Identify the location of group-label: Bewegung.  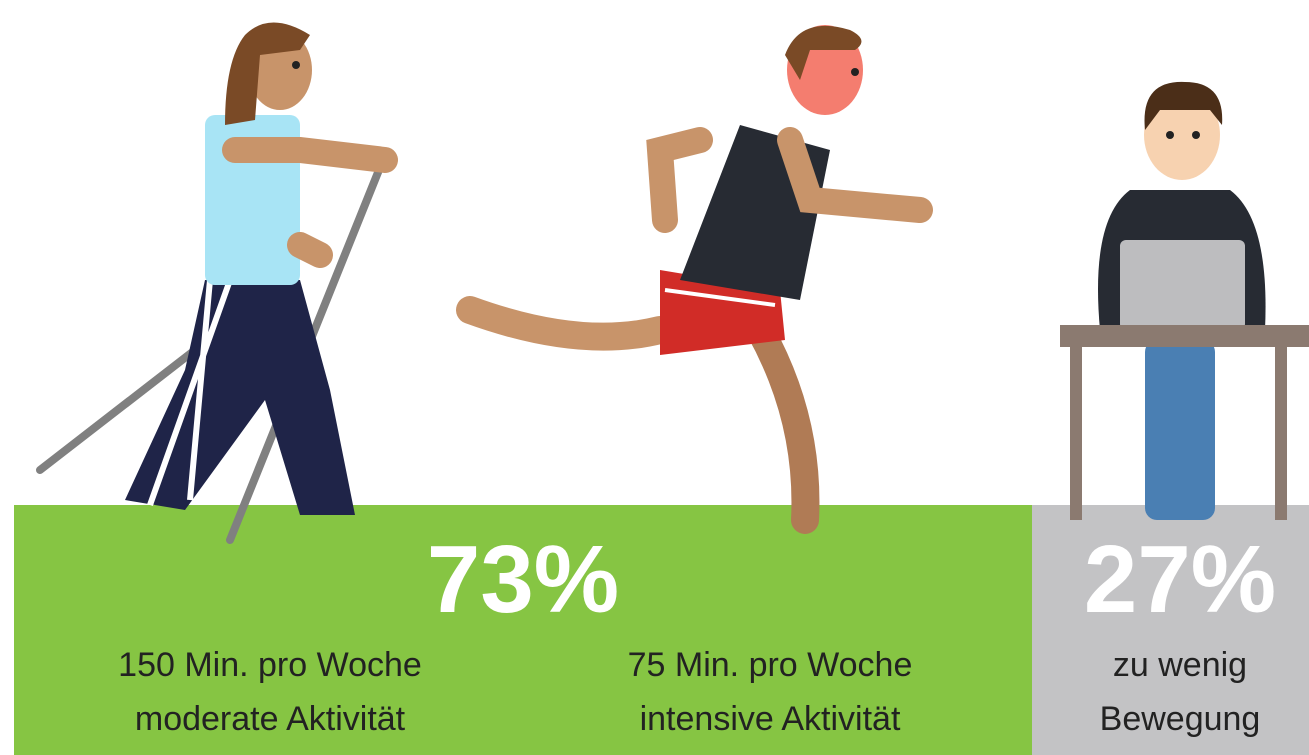
(1180, 719).